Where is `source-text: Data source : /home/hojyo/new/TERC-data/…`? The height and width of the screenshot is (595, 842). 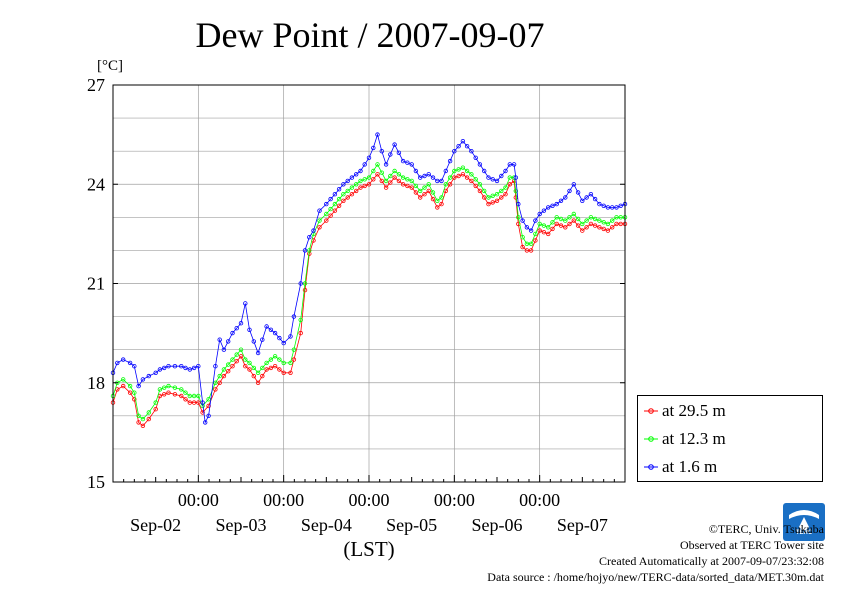 source-text: Data source : /home/hojyo/new/TERC-data/… is located at coordinates (655, 577).